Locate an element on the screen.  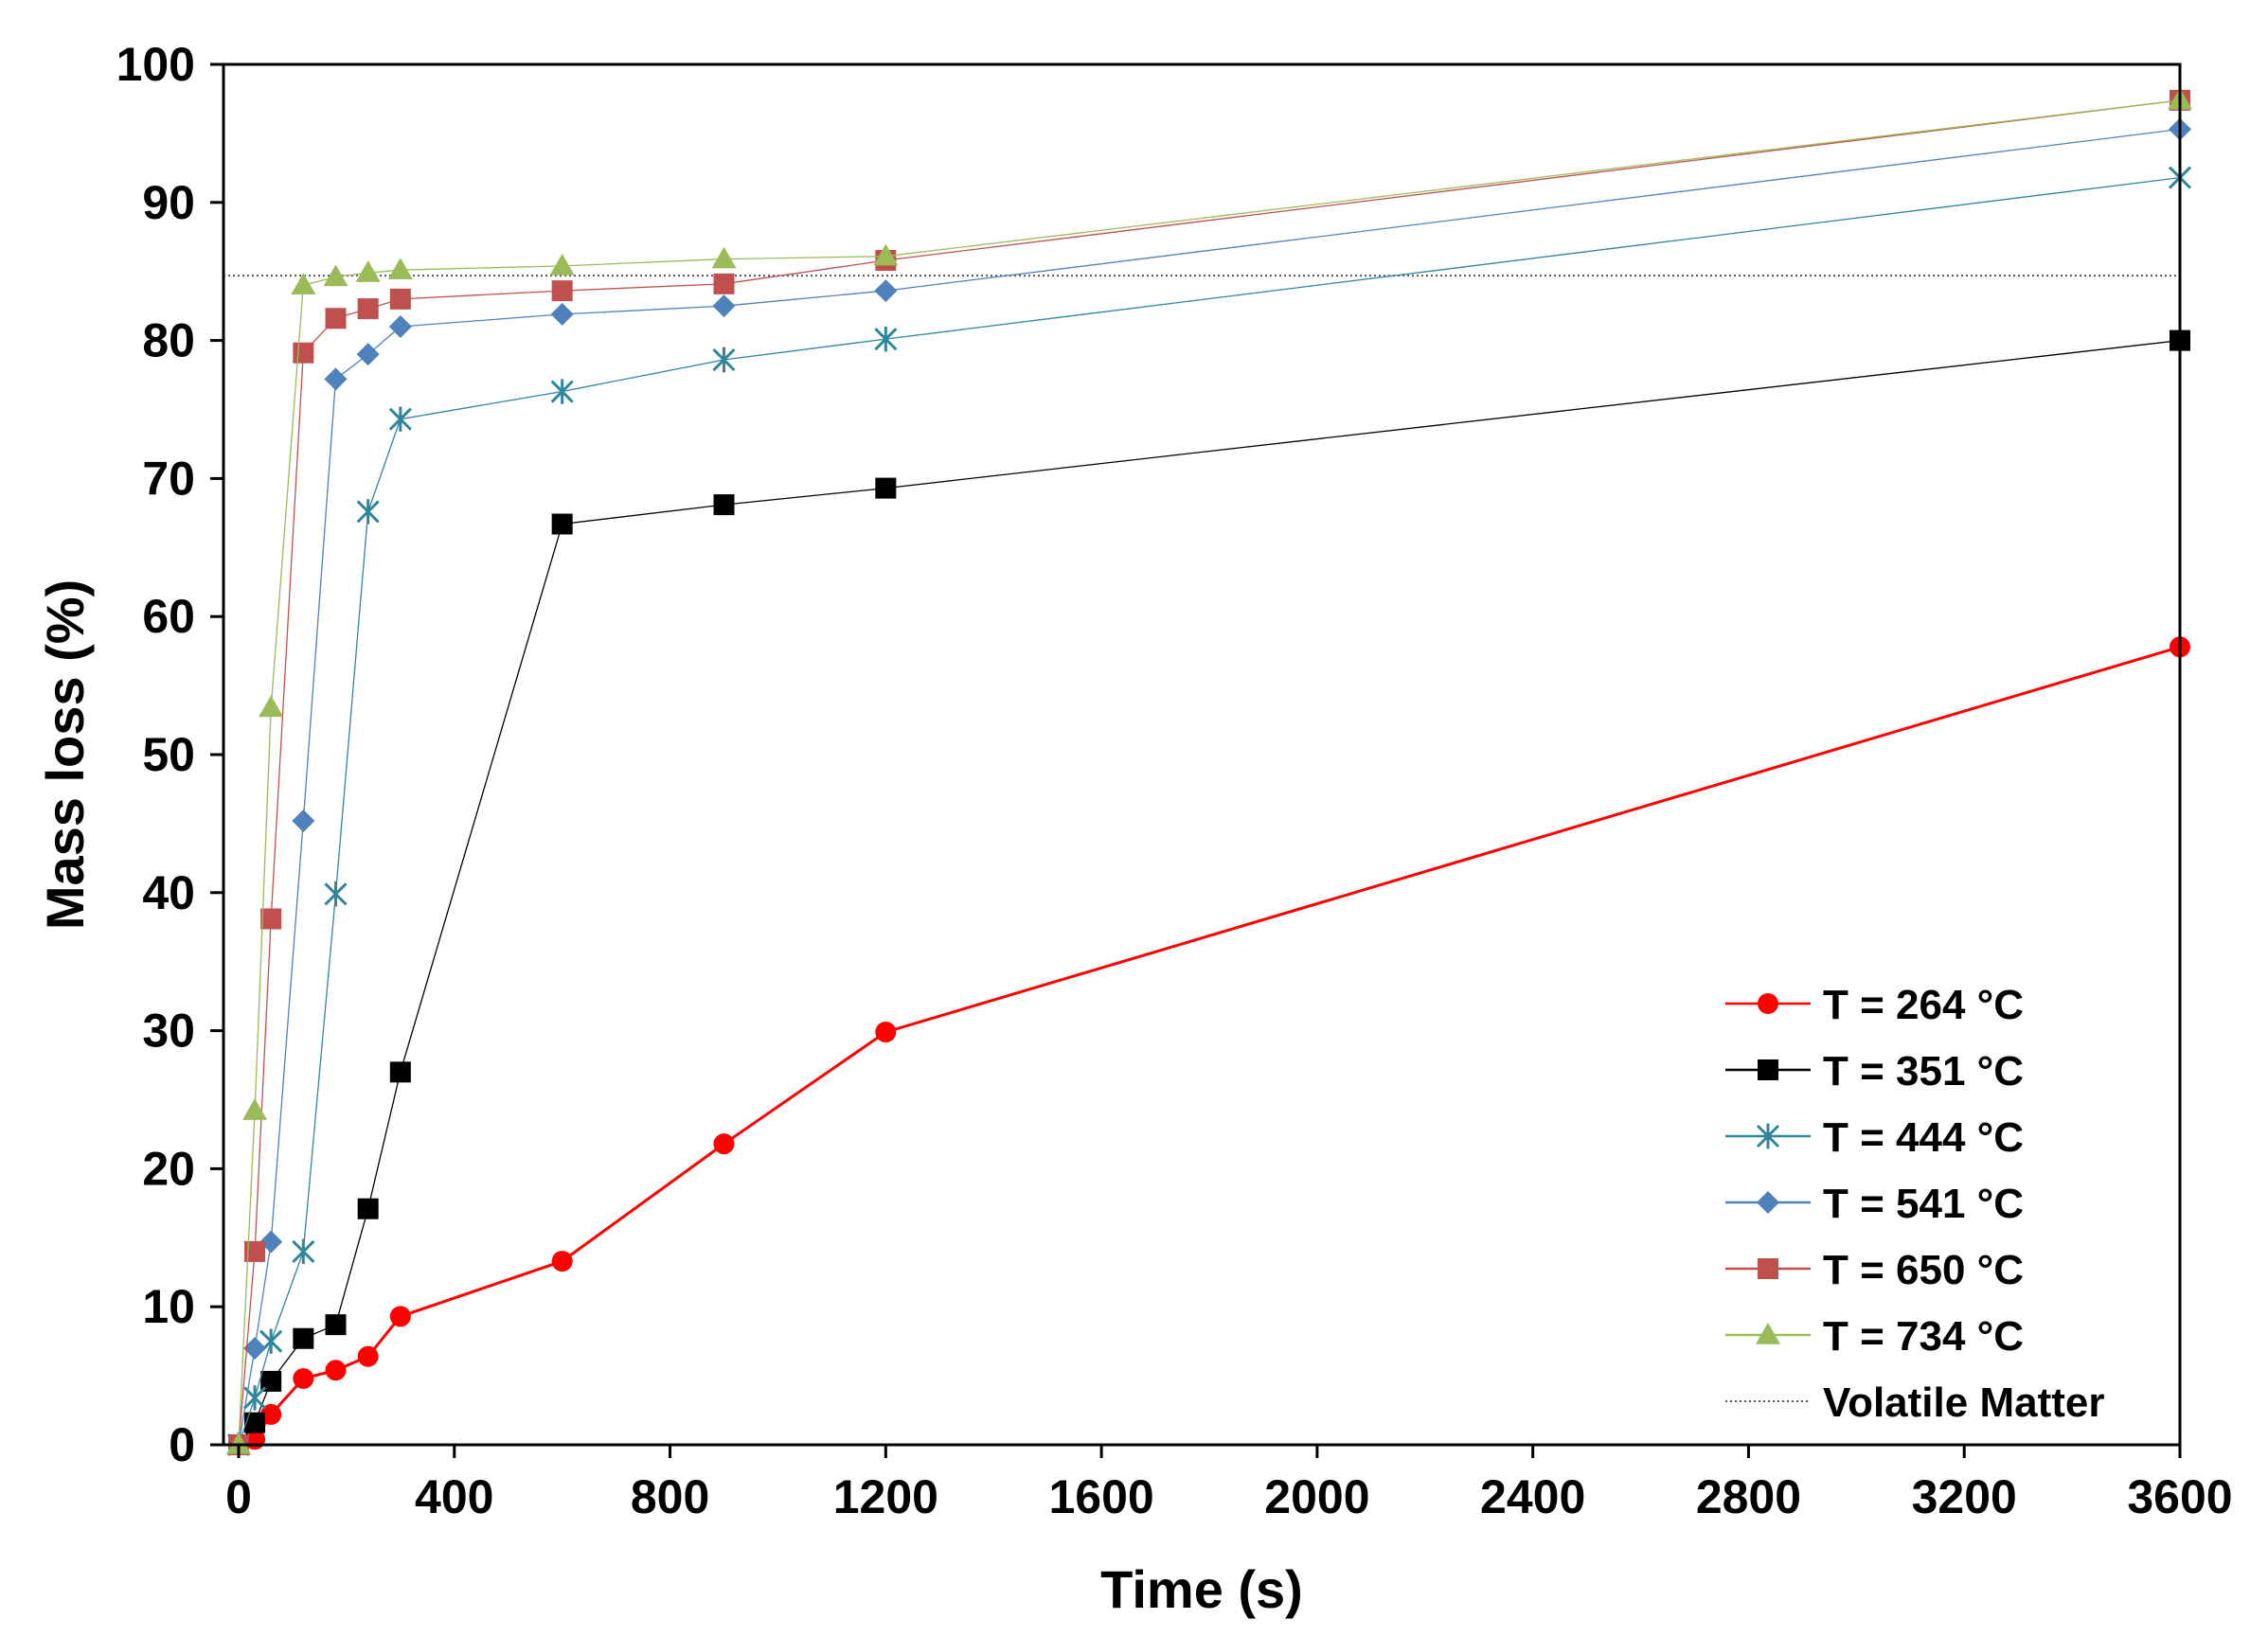
legend-label: T = 650 °C is located at coordinates (1923, 1270).